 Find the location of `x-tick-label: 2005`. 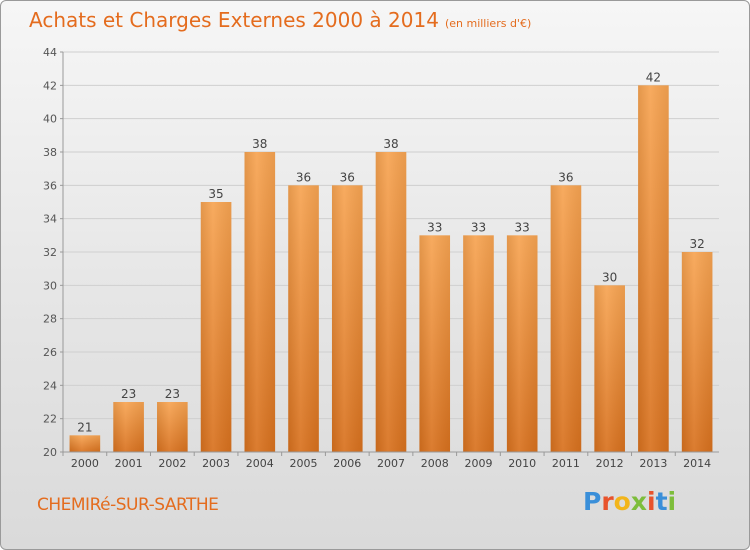

x-tick-label: 2005 is located at coordinates (304, 463).